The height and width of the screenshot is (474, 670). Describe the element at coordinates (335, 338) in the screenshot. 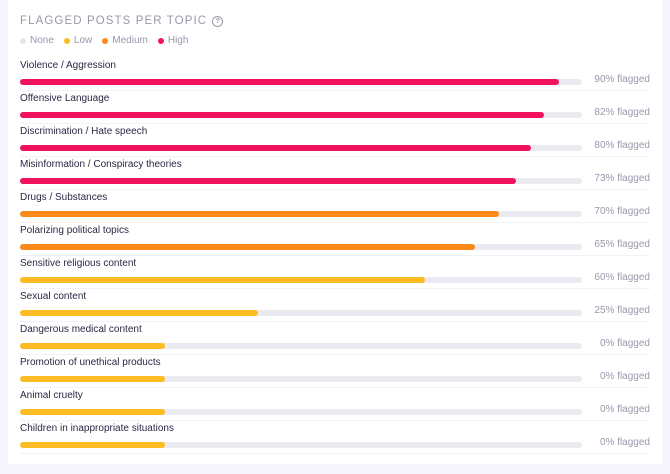

I see `topic-row: Dangerous medical content 0% flagged` at that location.